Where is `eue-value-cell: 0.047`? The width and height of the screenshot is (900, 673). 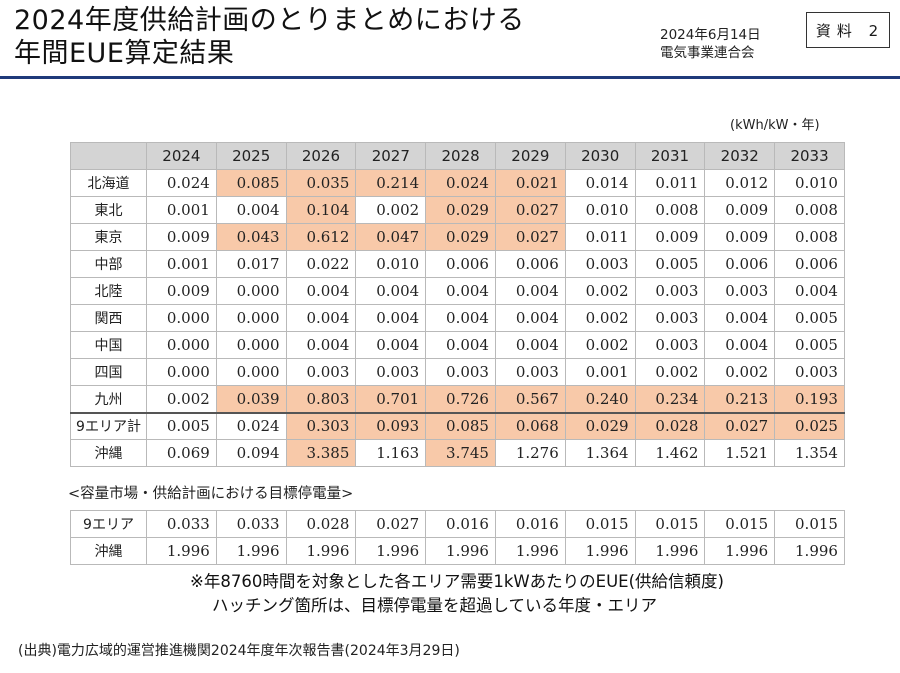
eue-value-cell: 0.047 is located at coordinates (391, 237).